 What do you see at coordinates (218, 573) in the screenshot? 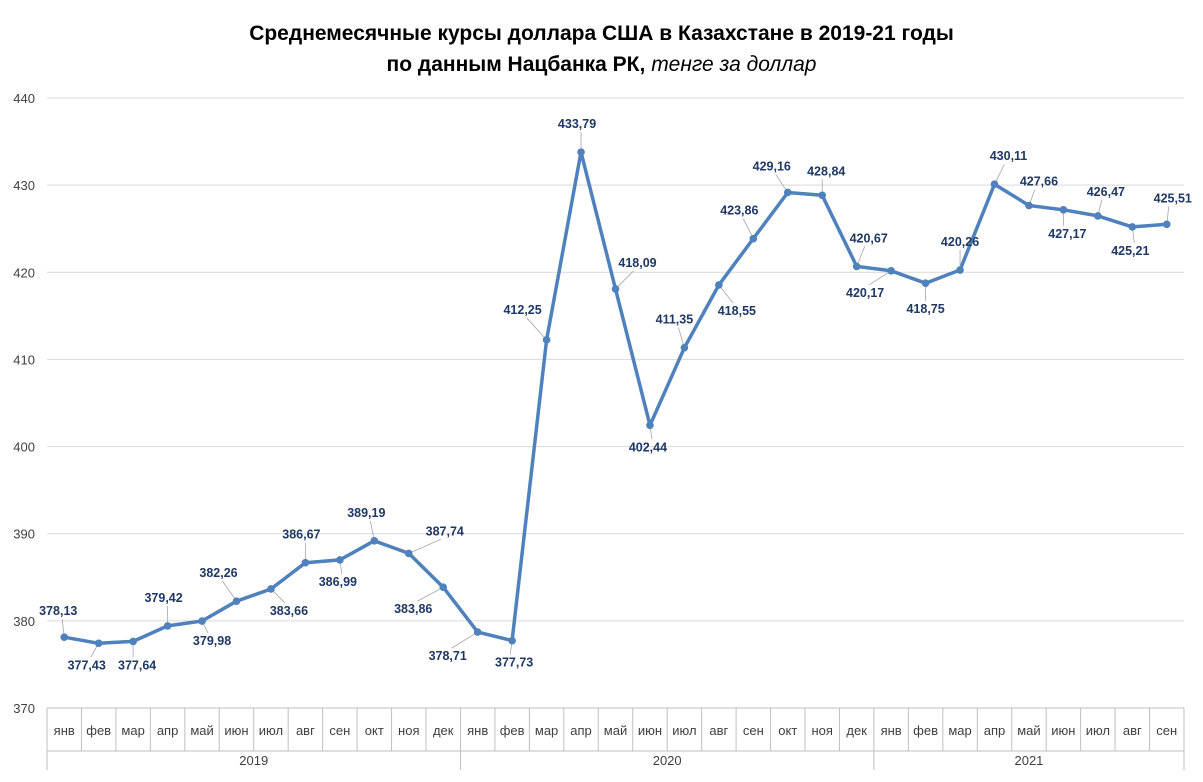
I see `data-label: 382,26` at bounding box center [218, 573].